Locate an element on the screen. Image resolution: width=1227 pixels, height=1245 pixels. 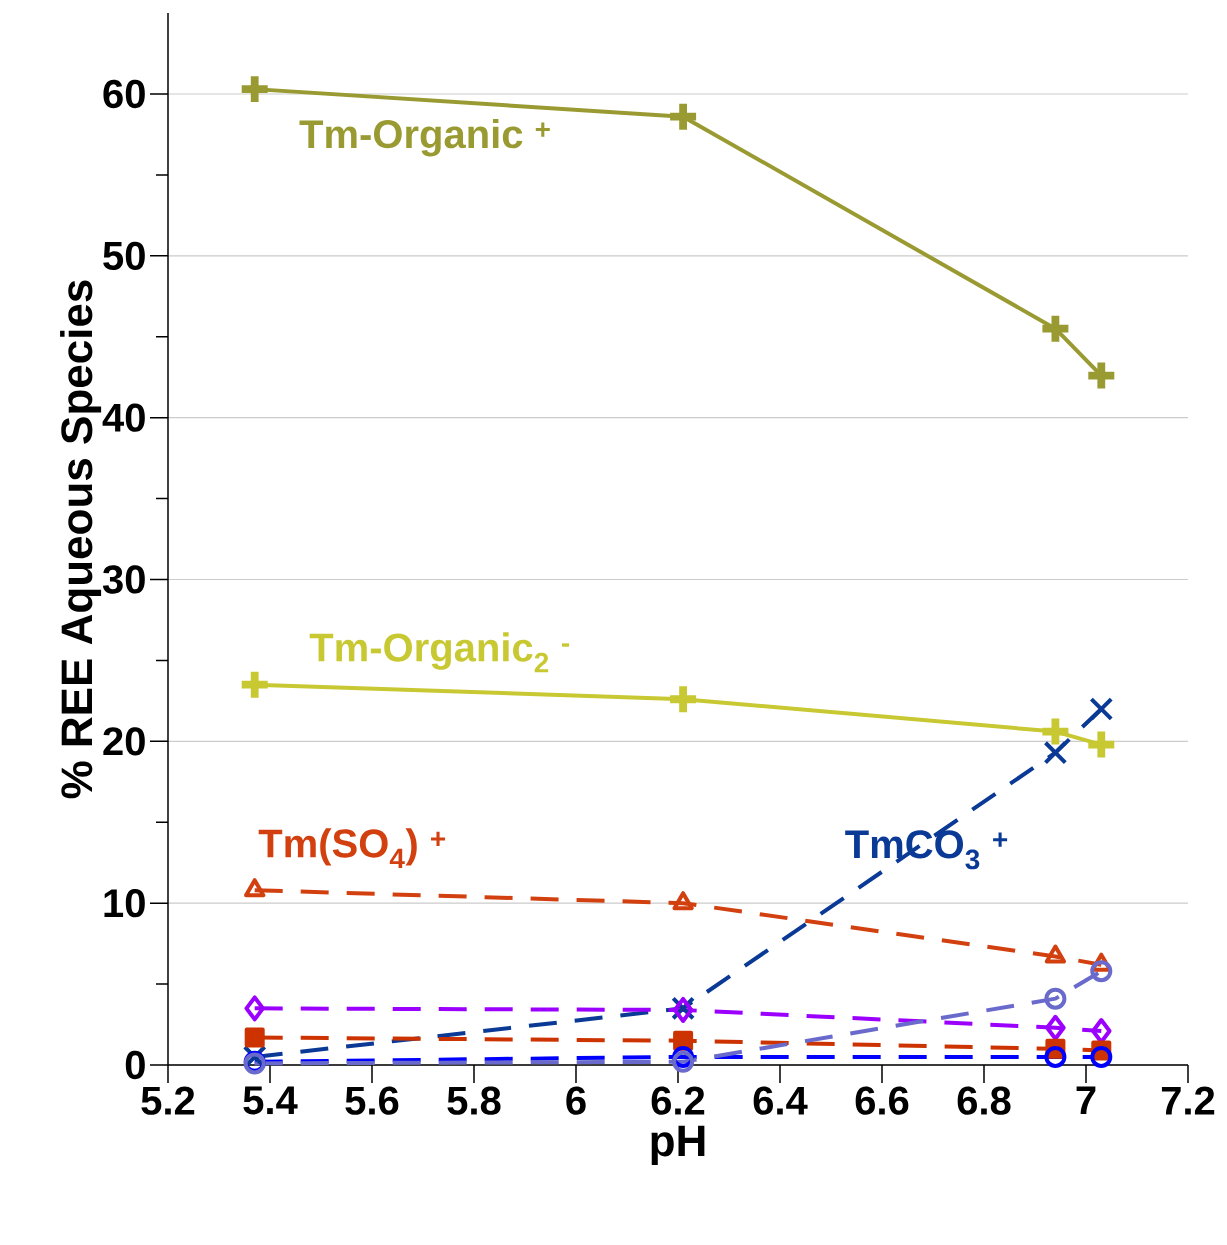
series-label: Tm-Organic $^{+}$ is located at coordinates (424, 137).